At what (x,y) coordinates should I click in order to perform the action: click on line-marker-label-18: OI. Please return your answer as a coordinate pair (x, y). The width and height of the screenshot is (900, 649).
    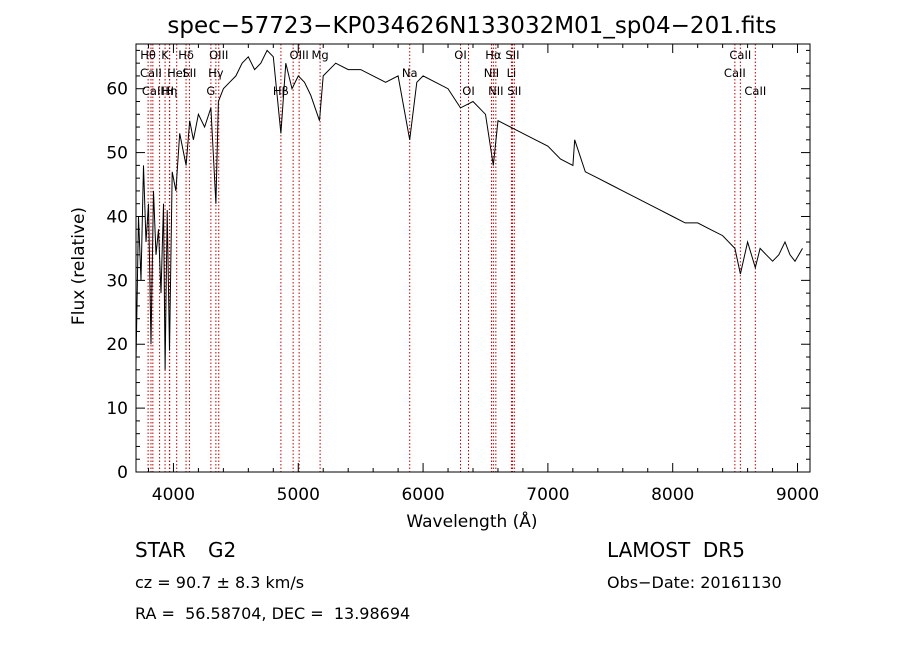
    Looking at the image, I should click on (460, 55).